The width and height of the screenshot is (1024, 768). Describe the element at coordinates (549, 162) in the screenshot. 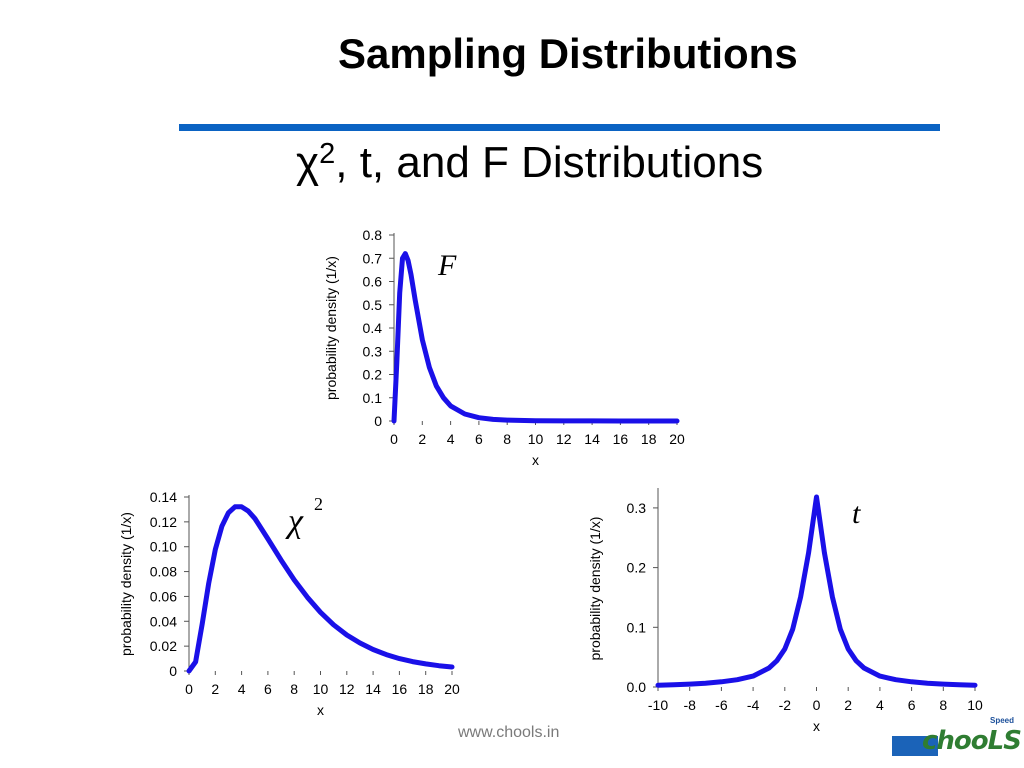

I see `subtitle-text: , t, and F Distributions` at that location.